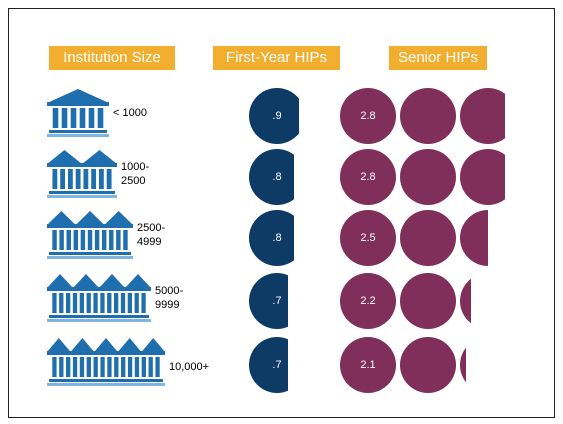 The width and height of the screenshot is (563, 424). Describe the element at coordinates (151, 235) in the screenshot. I see `institution-size-label: 2500- 4999` at that location.